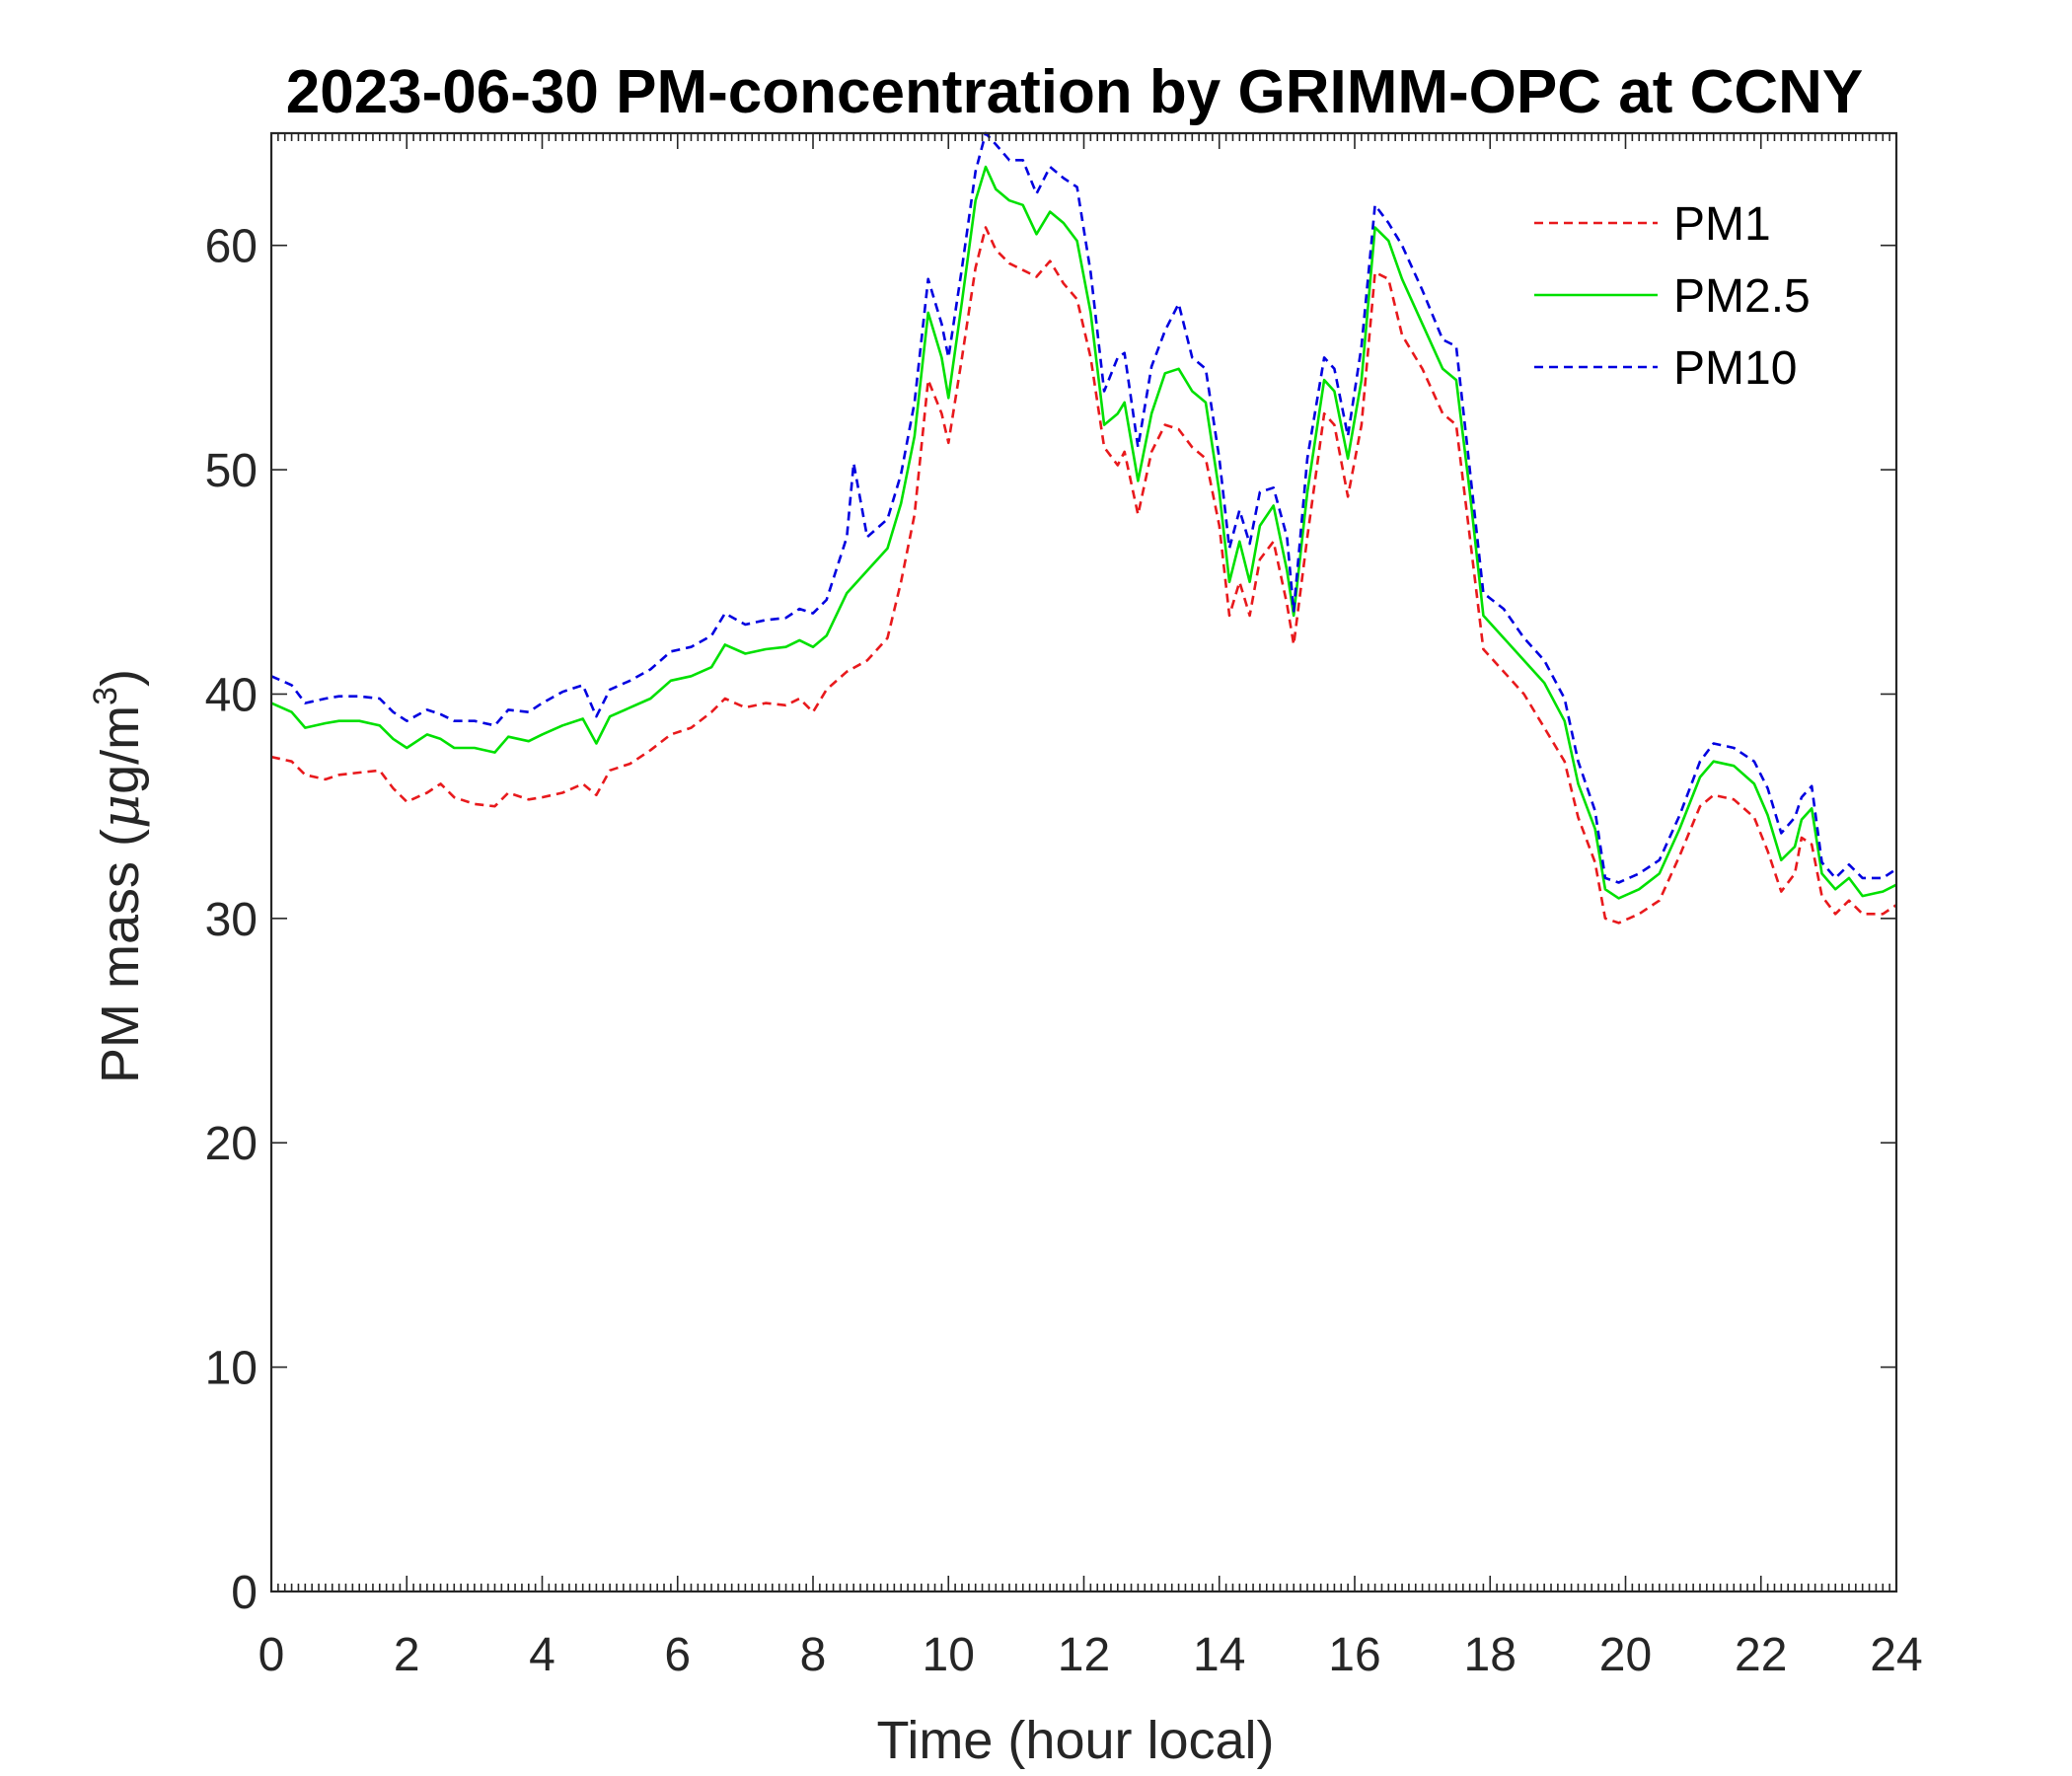  Describe the element at coordinates (231, 471) in the screenshot. I see `y-tick-label: 50` at that location.